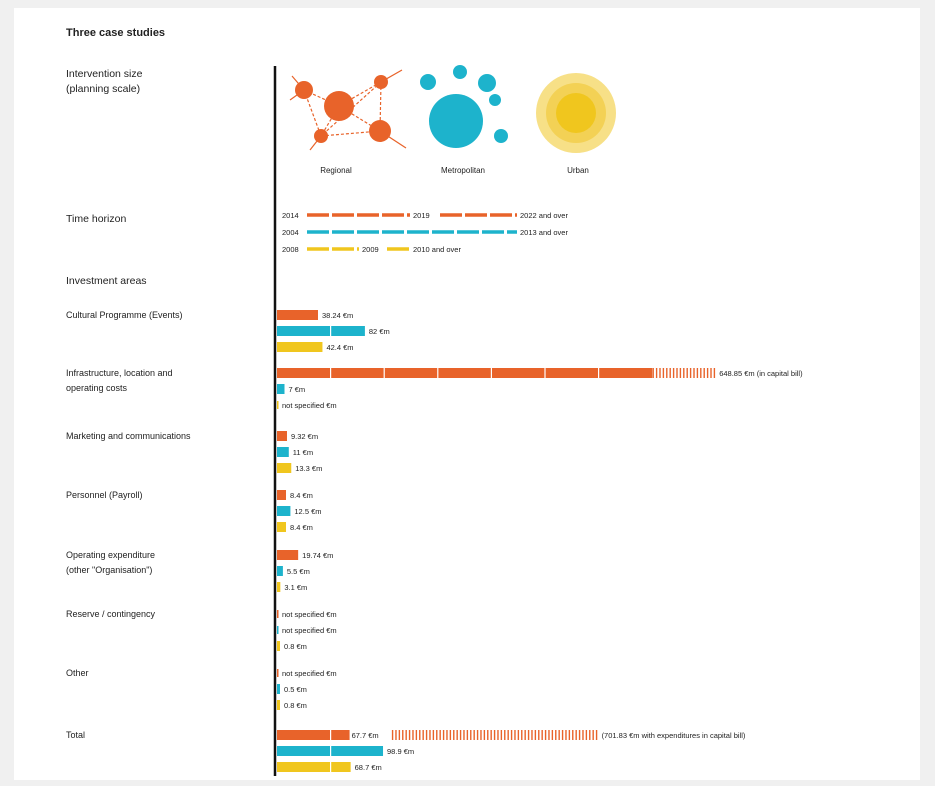  I want to click on section-heading-intervention-size: Intervention size, so click(104, 74).